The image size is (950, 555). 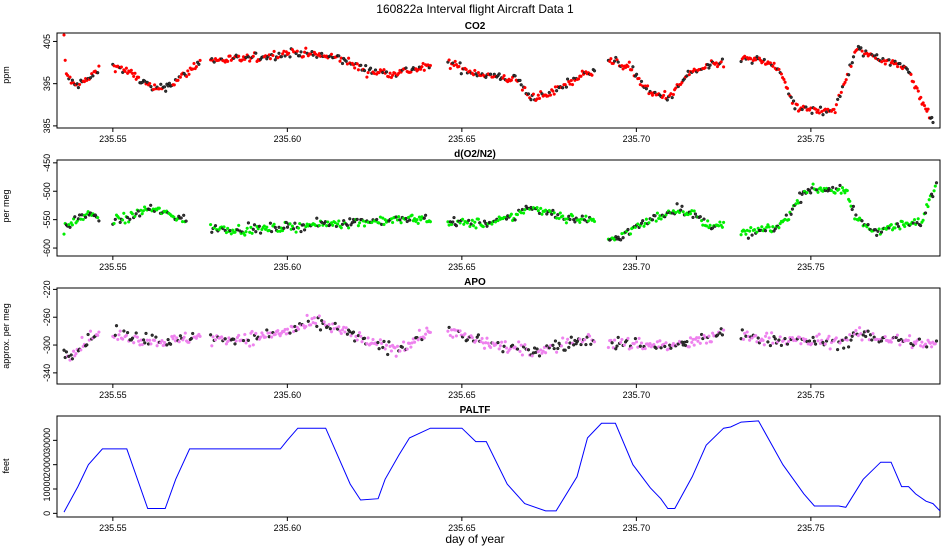 I want to click on paltf-x-tick-label: 235.75, so click(x=811, y=528).